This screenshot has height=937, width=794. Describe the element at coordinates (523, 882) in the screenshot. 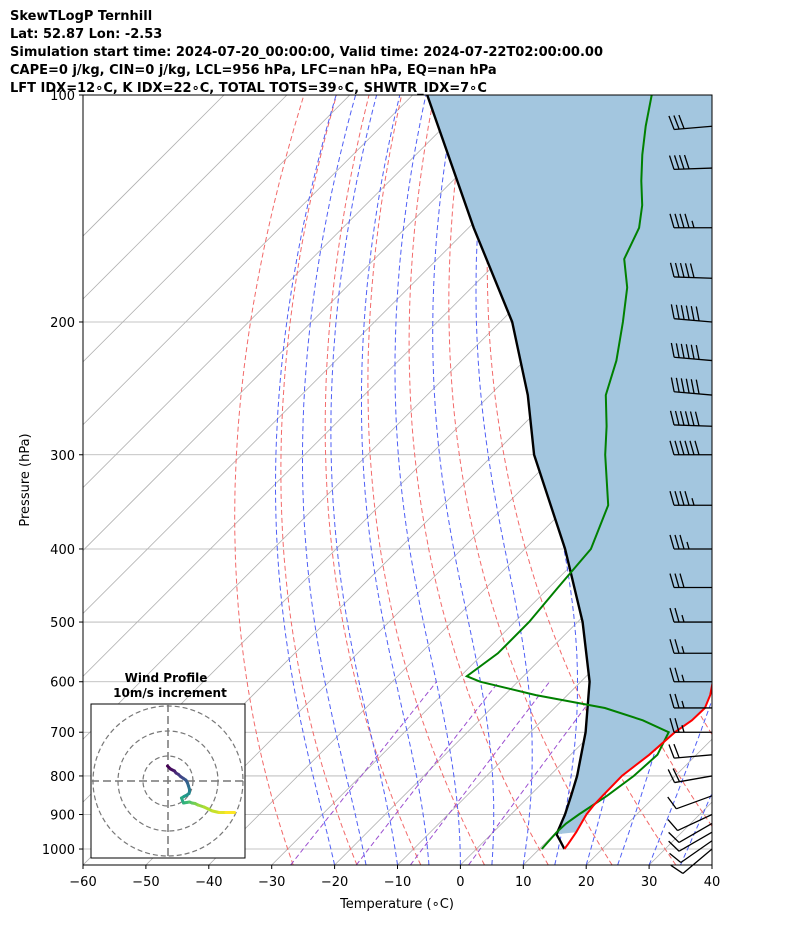

I see `x-tick-label: 10` at that location.